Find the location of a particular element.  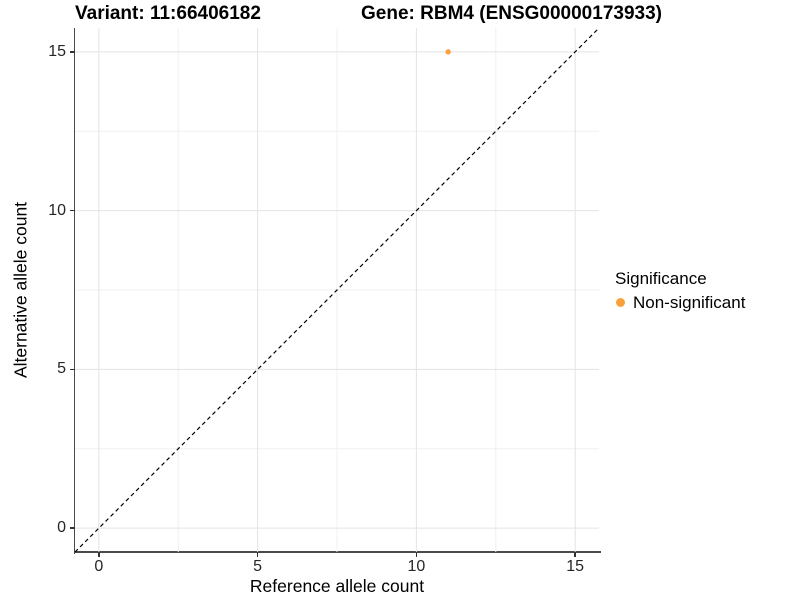

legend-title: Significance is located at coordinates (661, 278).